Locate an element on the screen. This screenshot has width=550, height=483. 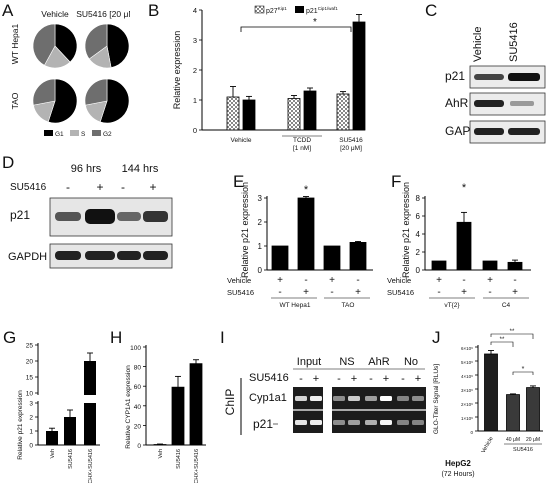
e-ytick-label: 2 is located at coordinates (260, 222).